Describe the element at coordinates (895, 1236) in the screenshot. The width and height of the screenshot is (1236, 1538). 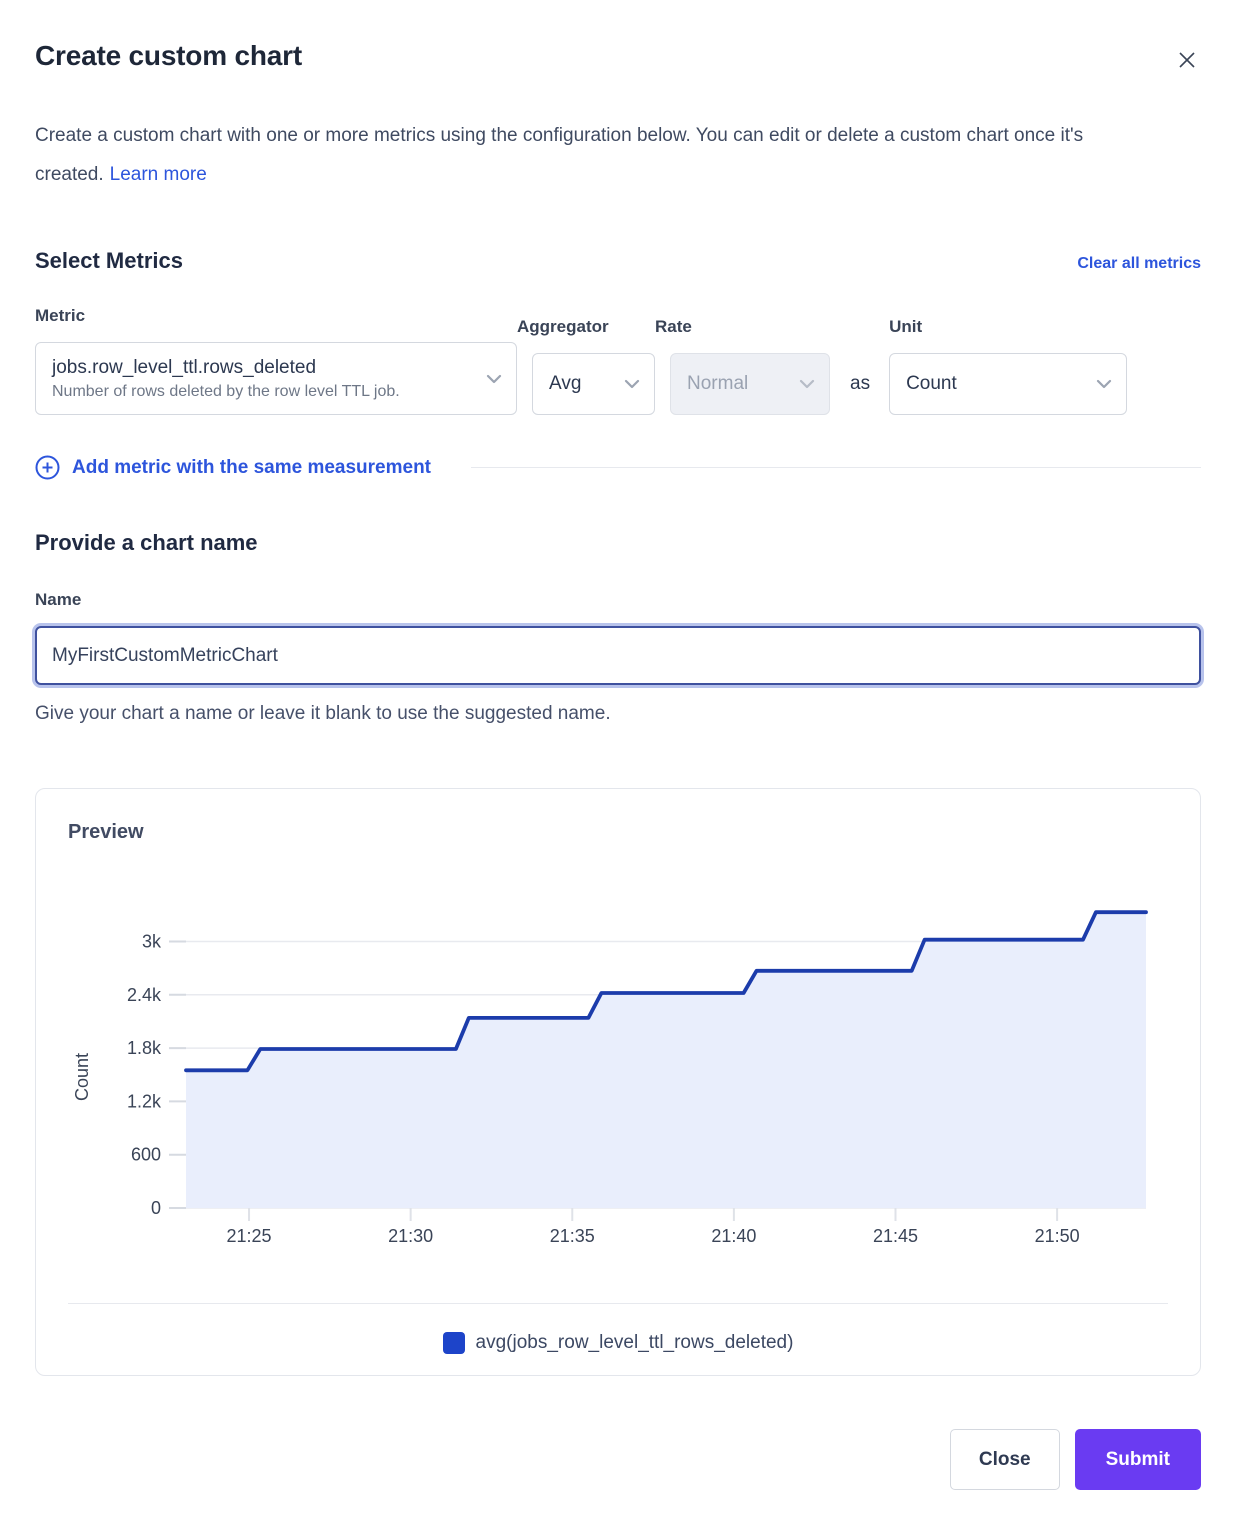
I see `x-tick-label: 21:45` at that location.